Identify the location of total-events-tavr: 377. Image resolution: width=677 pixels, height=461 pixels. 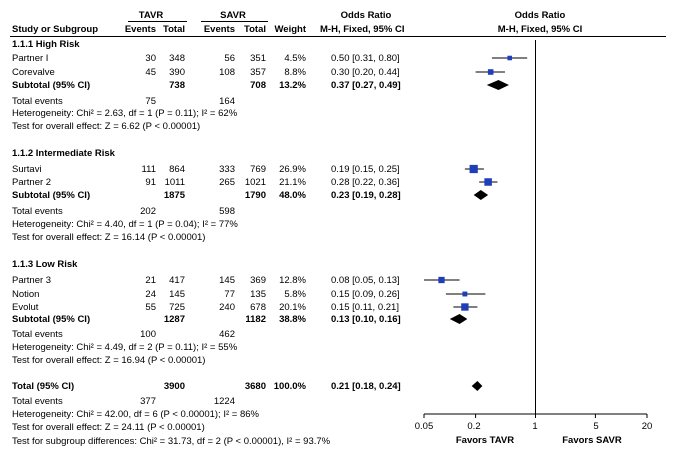
(148, 401).